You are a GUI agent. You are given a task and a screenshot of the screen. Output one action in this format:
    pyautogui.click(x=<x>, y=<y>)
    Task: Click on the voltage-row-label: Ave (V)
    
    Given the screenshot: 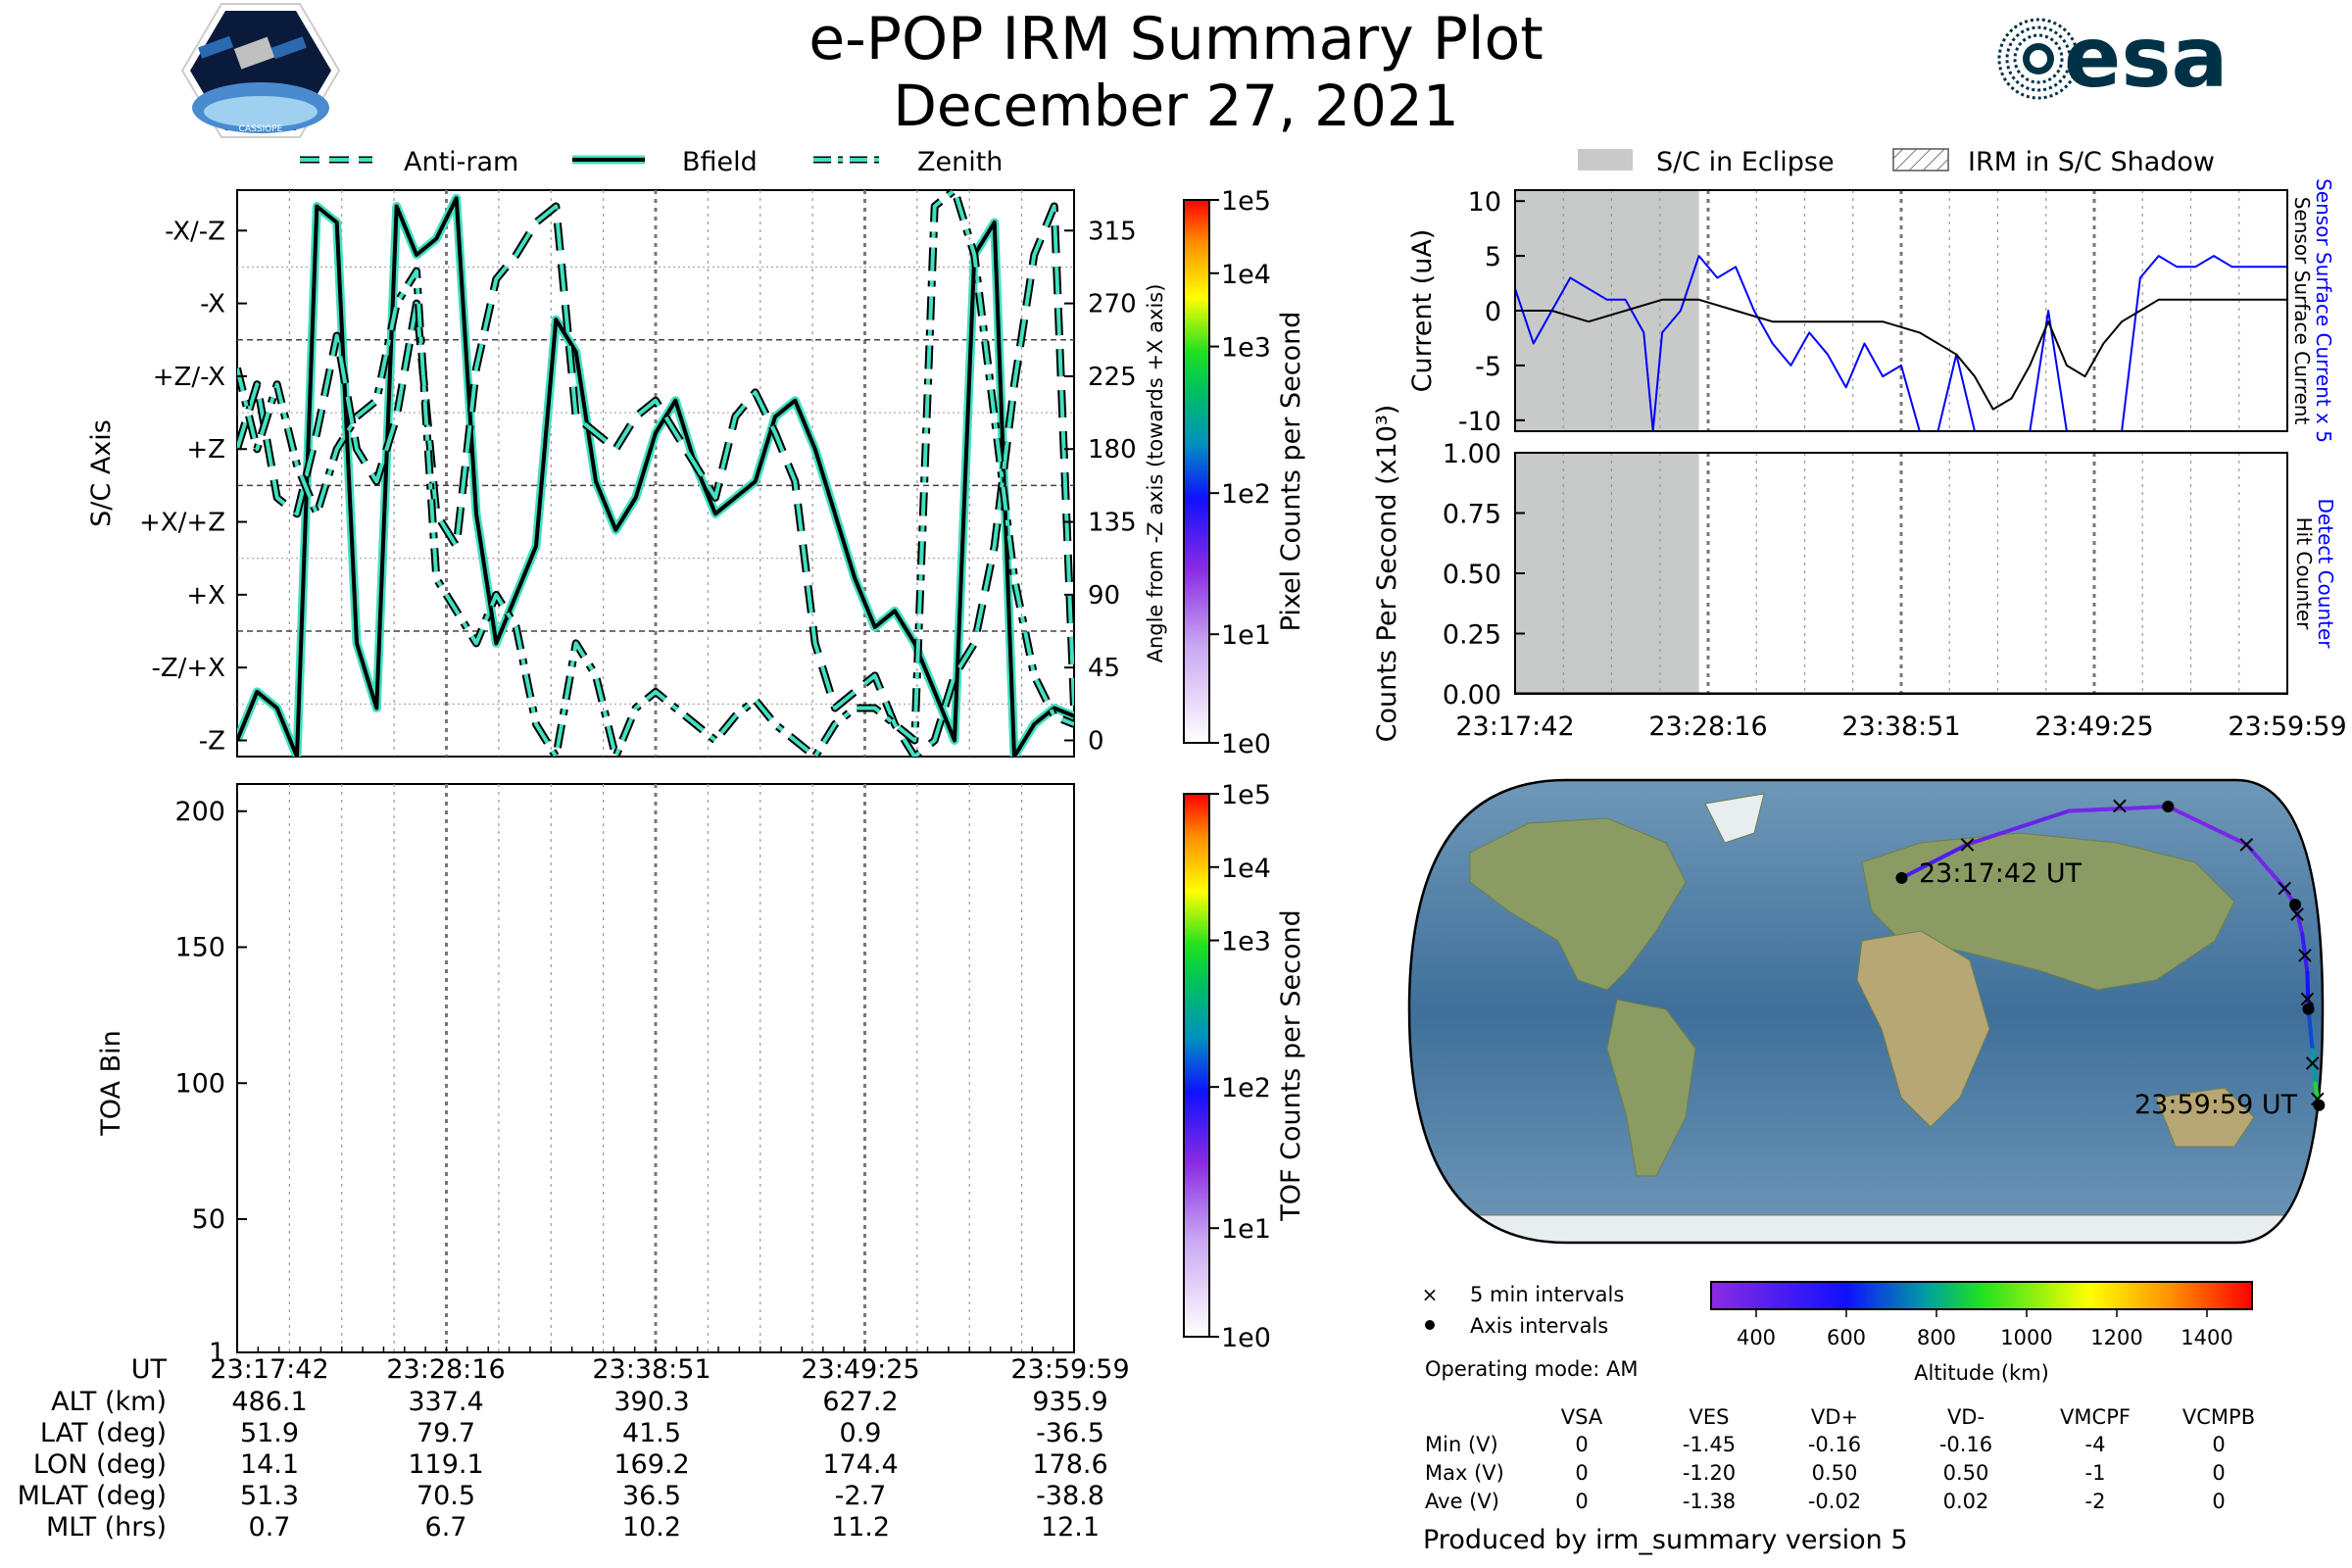 What is the action you would take?
    pyautogui.click(x=1462, y=1501)
    